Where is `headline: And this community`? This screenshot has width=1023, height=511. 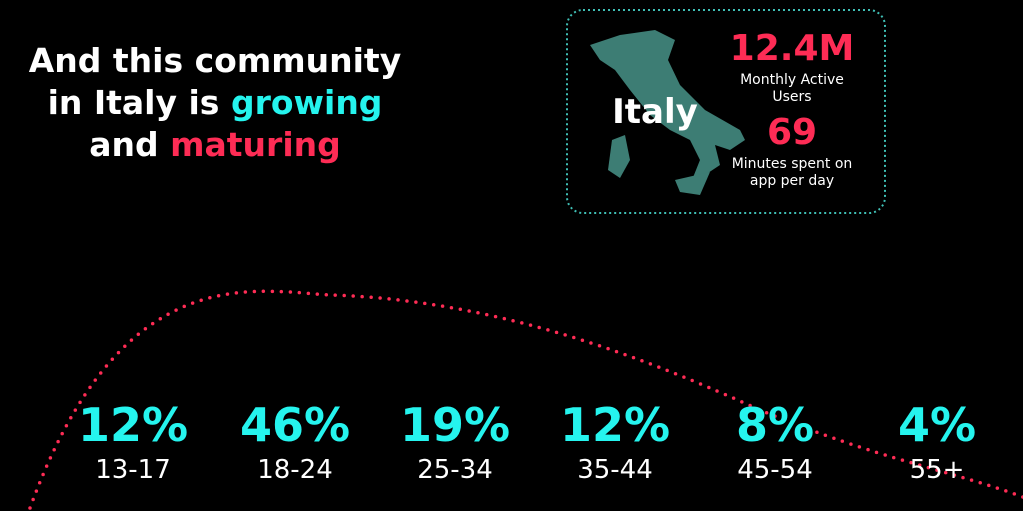
headline: And this community is located at coordinates (215, 61).